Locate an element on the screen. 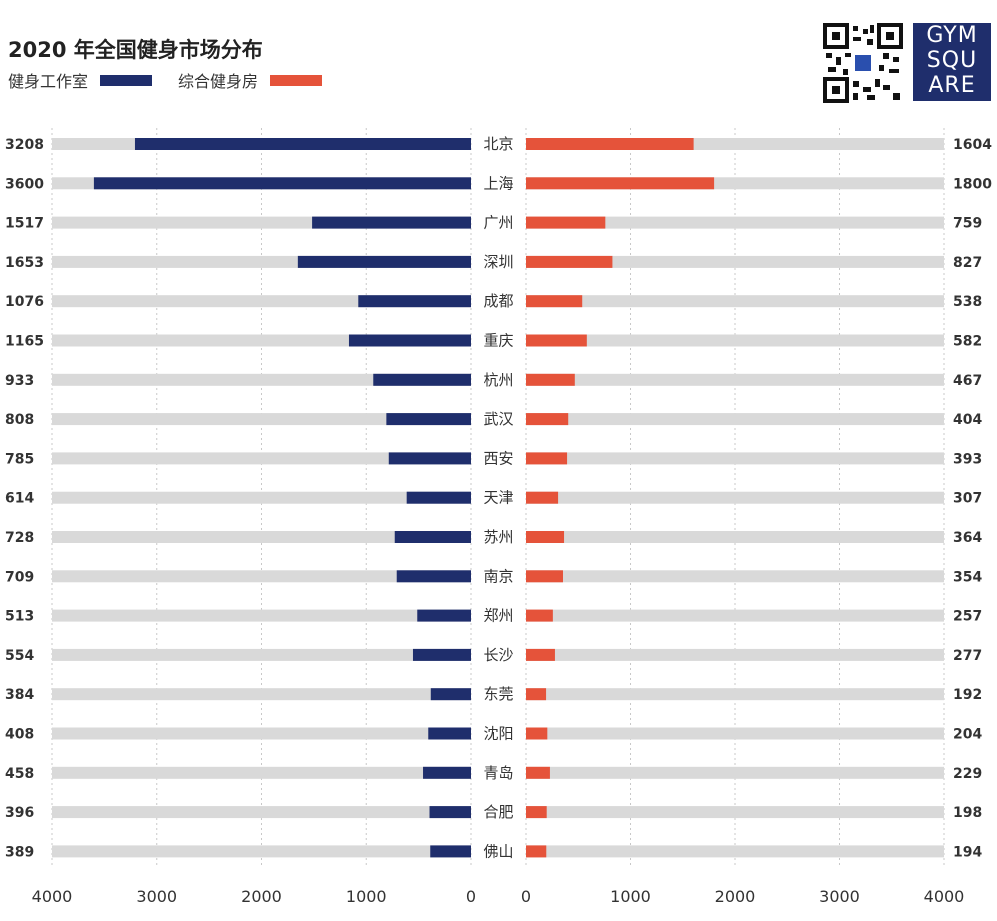 This screenshot has height=921, width=997. value-label-studio: 396 is located at coordinates (19, 813).